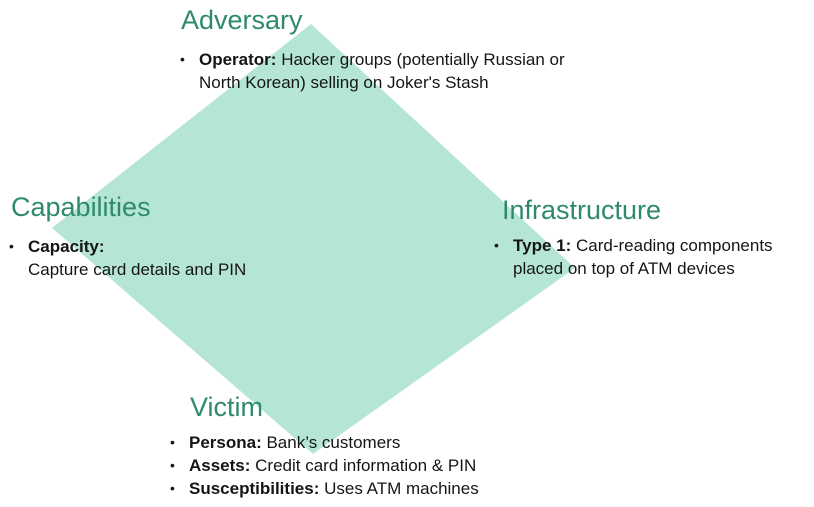  What do you see at coordinates (420, 59) in the screenshot?
I see `adversary-item-text: Hacker groups (potentially Russian or` at bounding box center [420, 59].